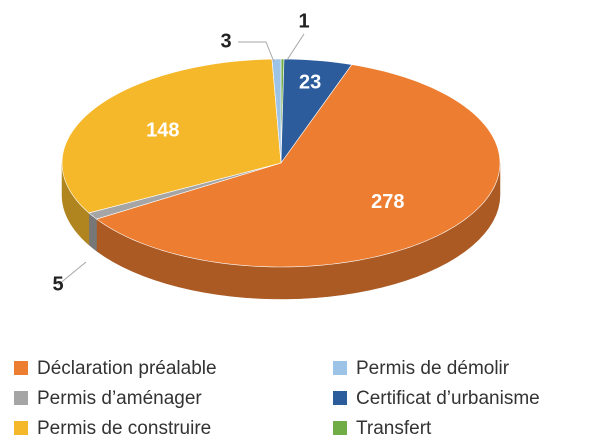  I want to click on legend-label: Permis de démolir, so click(433, 368).